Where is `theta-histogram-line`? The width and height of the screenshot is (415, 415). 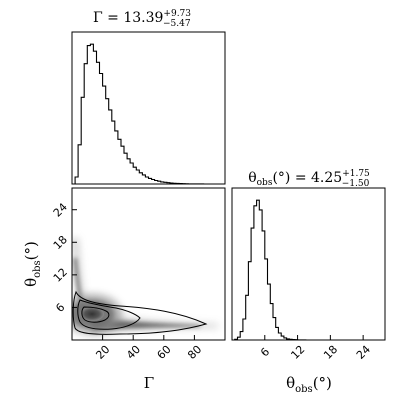
theta-histogram-line is located at coordinates (272, 270).